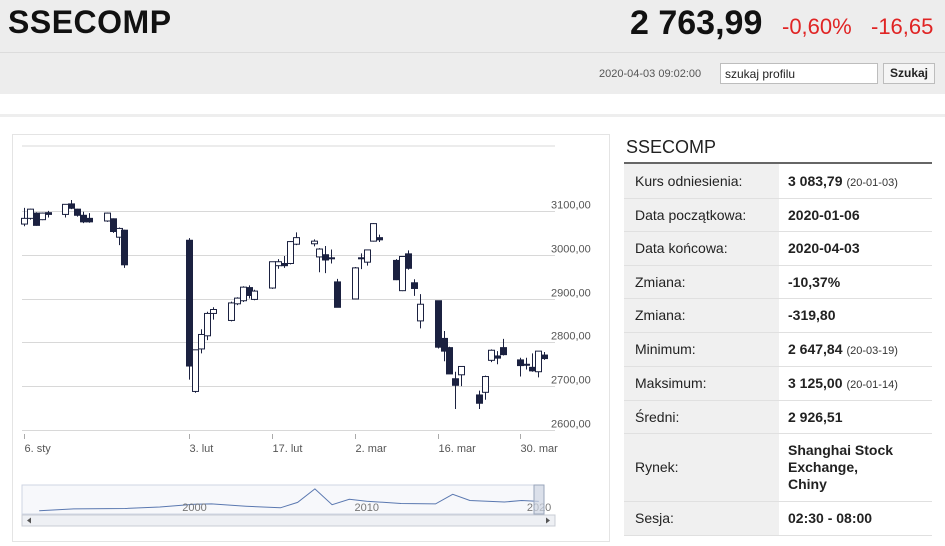 This screenshot has height=546, width=945. I want to click on info-value: 2 647,84 (20-03-19), so click(855, 349).